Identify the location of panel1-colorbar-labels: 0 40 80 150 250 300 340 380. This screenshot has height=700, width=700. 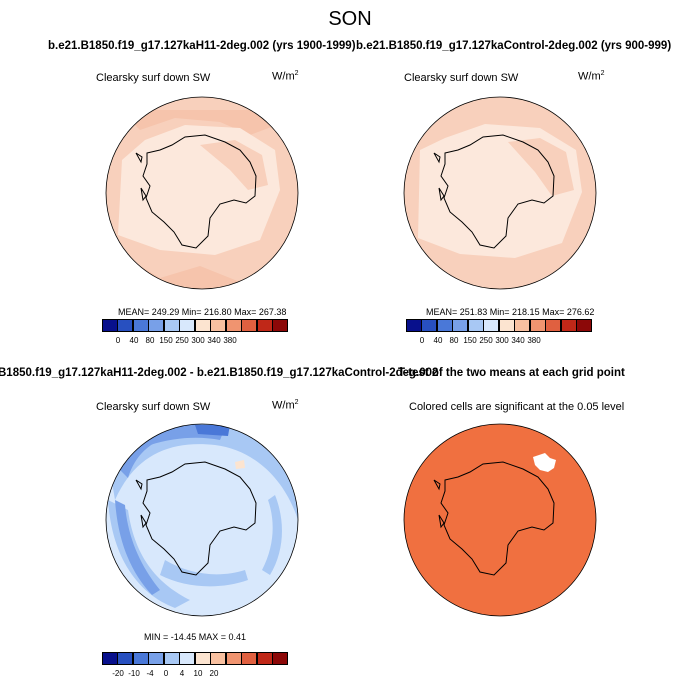
(198, 341).